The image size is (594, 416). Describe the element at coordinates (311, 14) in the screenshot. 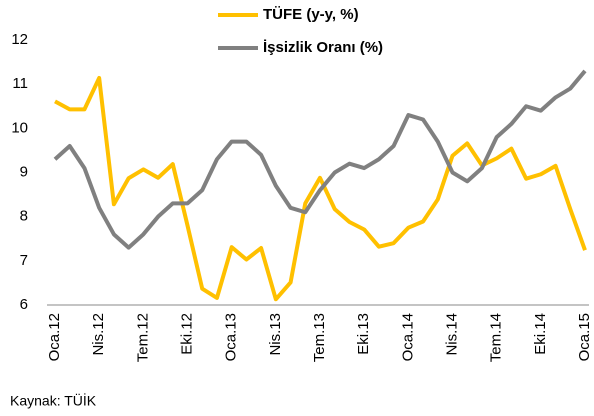

I see `legend-label: TÜFE (y-y, %)` at that location.